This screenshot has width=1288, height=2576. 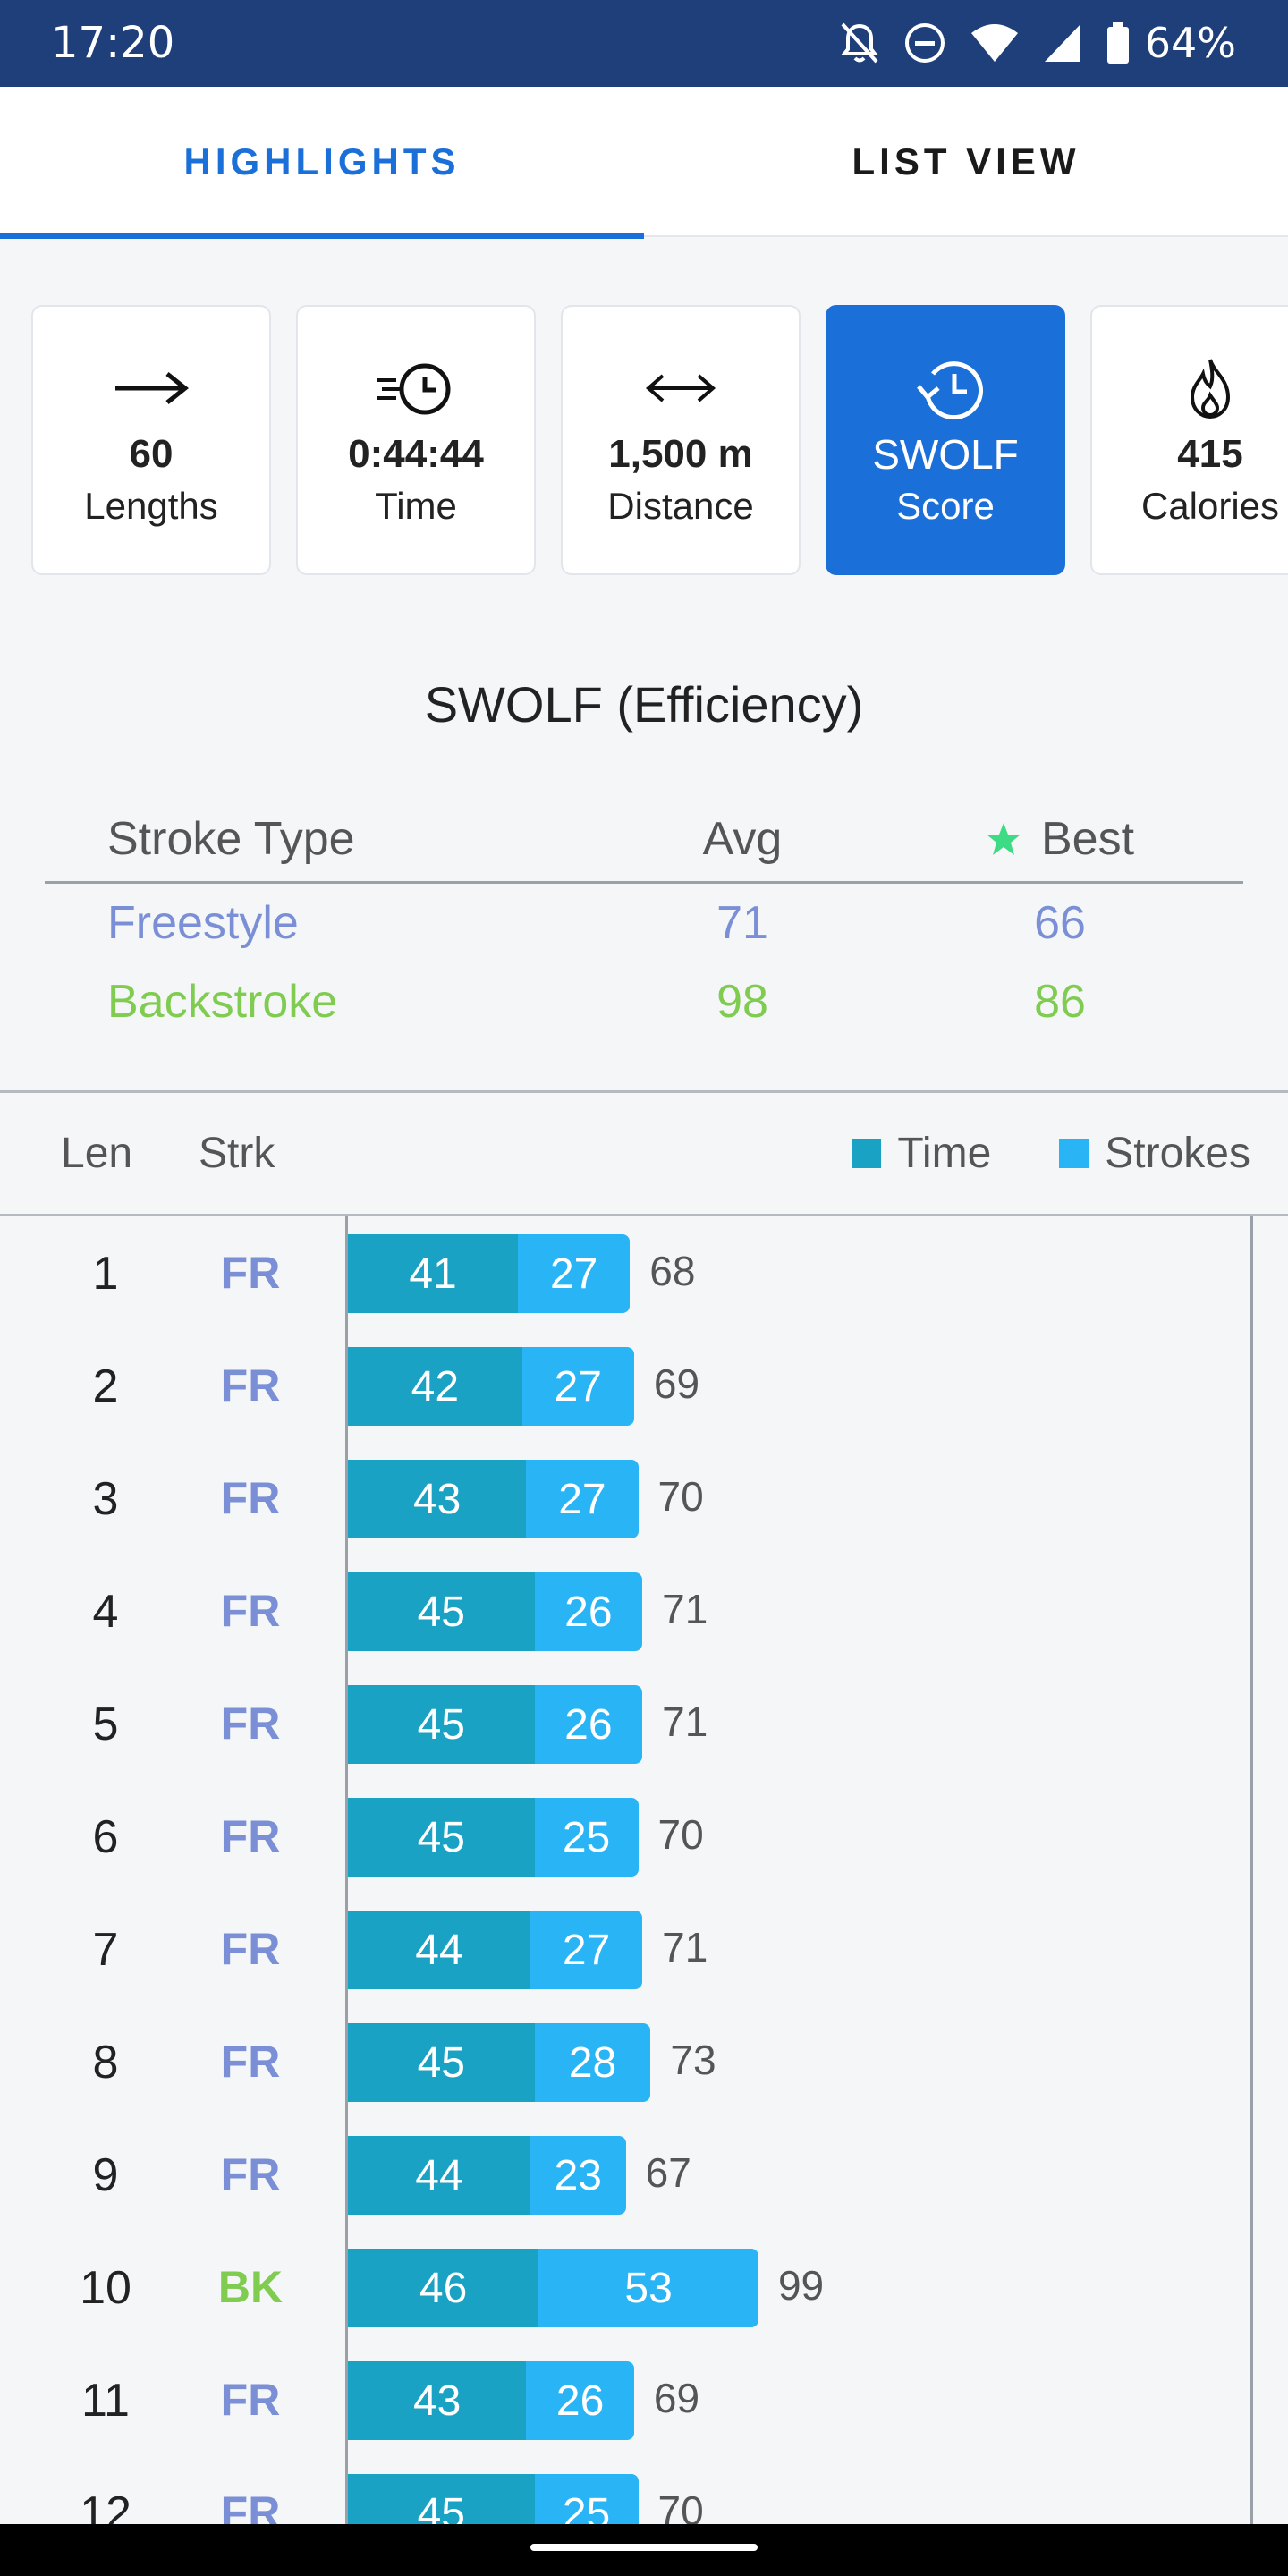 I want to click on lap-row: 6 FR 45 25 70, so click(x=644, y=1837).